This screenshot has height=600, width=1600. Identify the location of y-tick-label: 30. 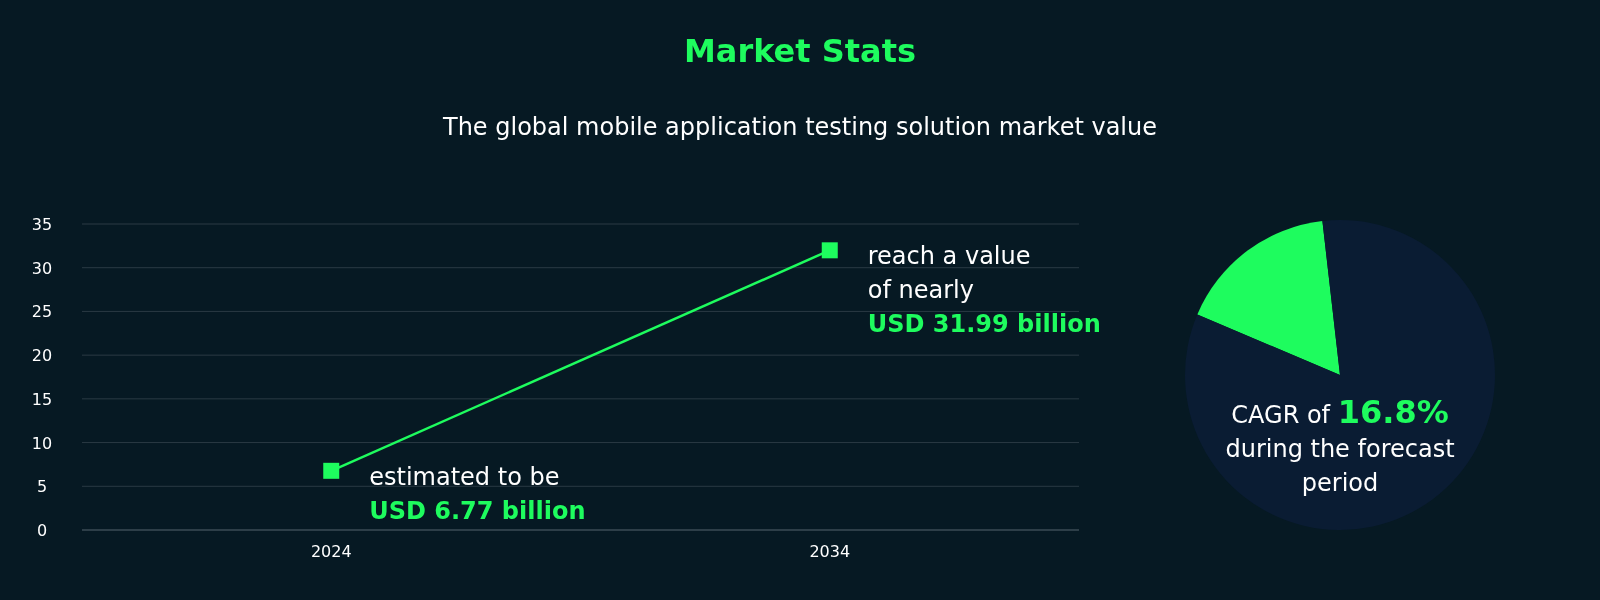
(42, 268).